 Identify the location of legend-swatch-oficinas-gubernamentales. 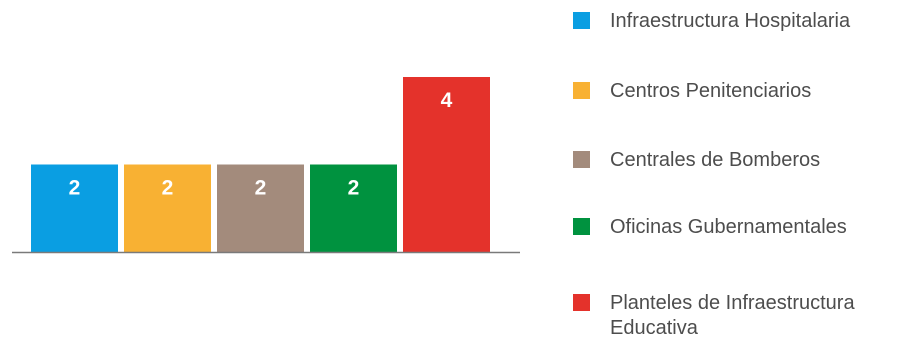
(581, 226).